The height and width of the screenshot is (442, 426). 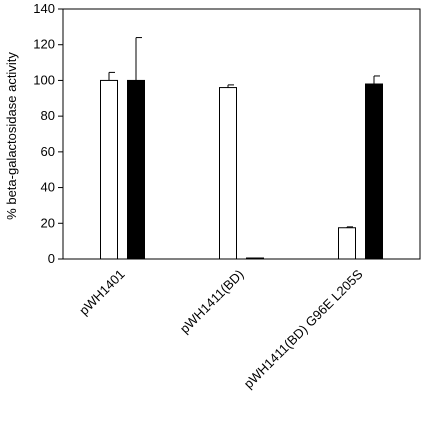 What do you see at coordinates (44, 44) in the screenshot?
I see `y-tick-label: 120` at bounding box center [44, 44].